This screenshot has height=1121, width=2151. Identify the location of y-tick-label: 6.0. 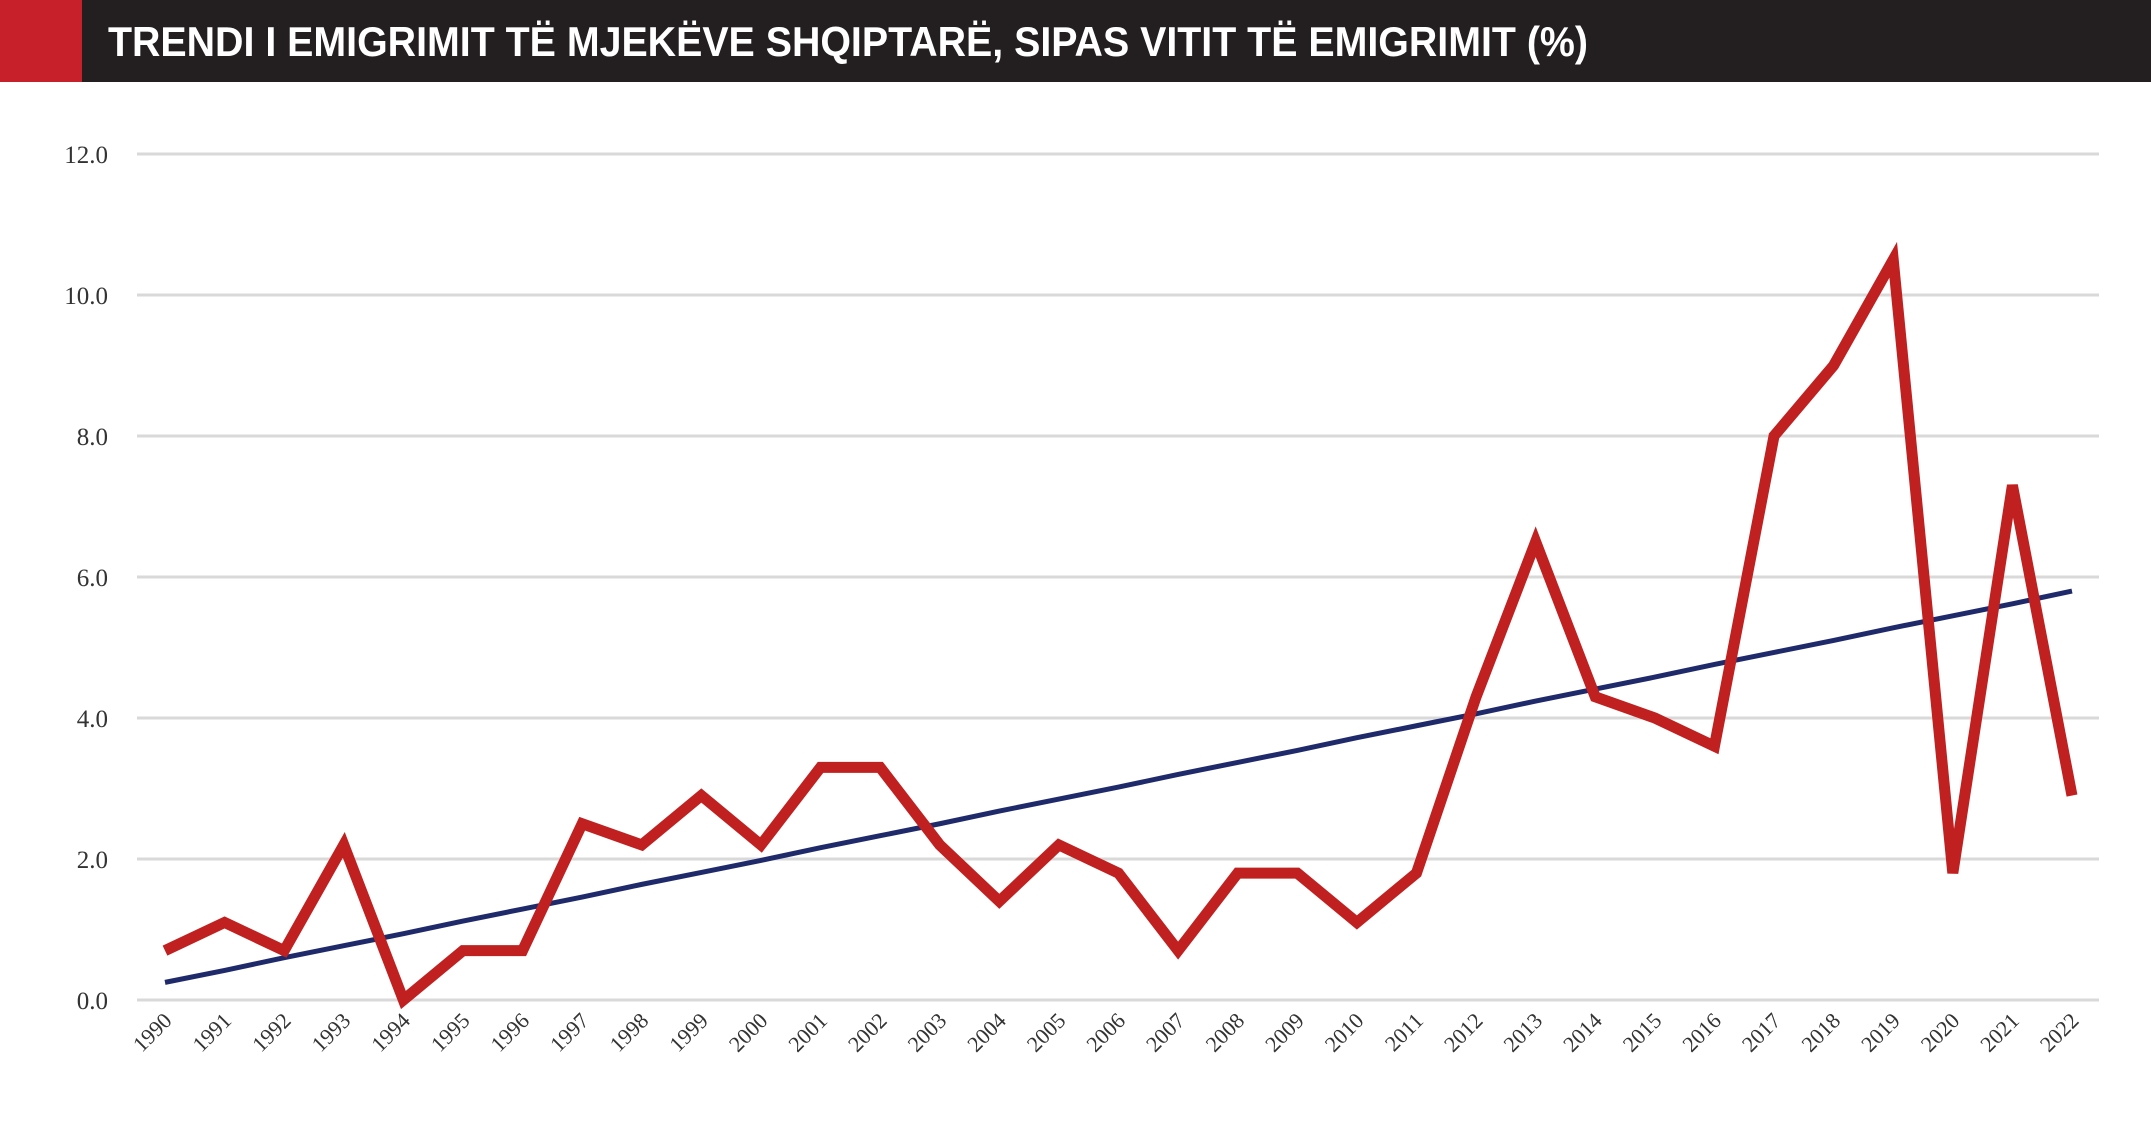
(92, 578).